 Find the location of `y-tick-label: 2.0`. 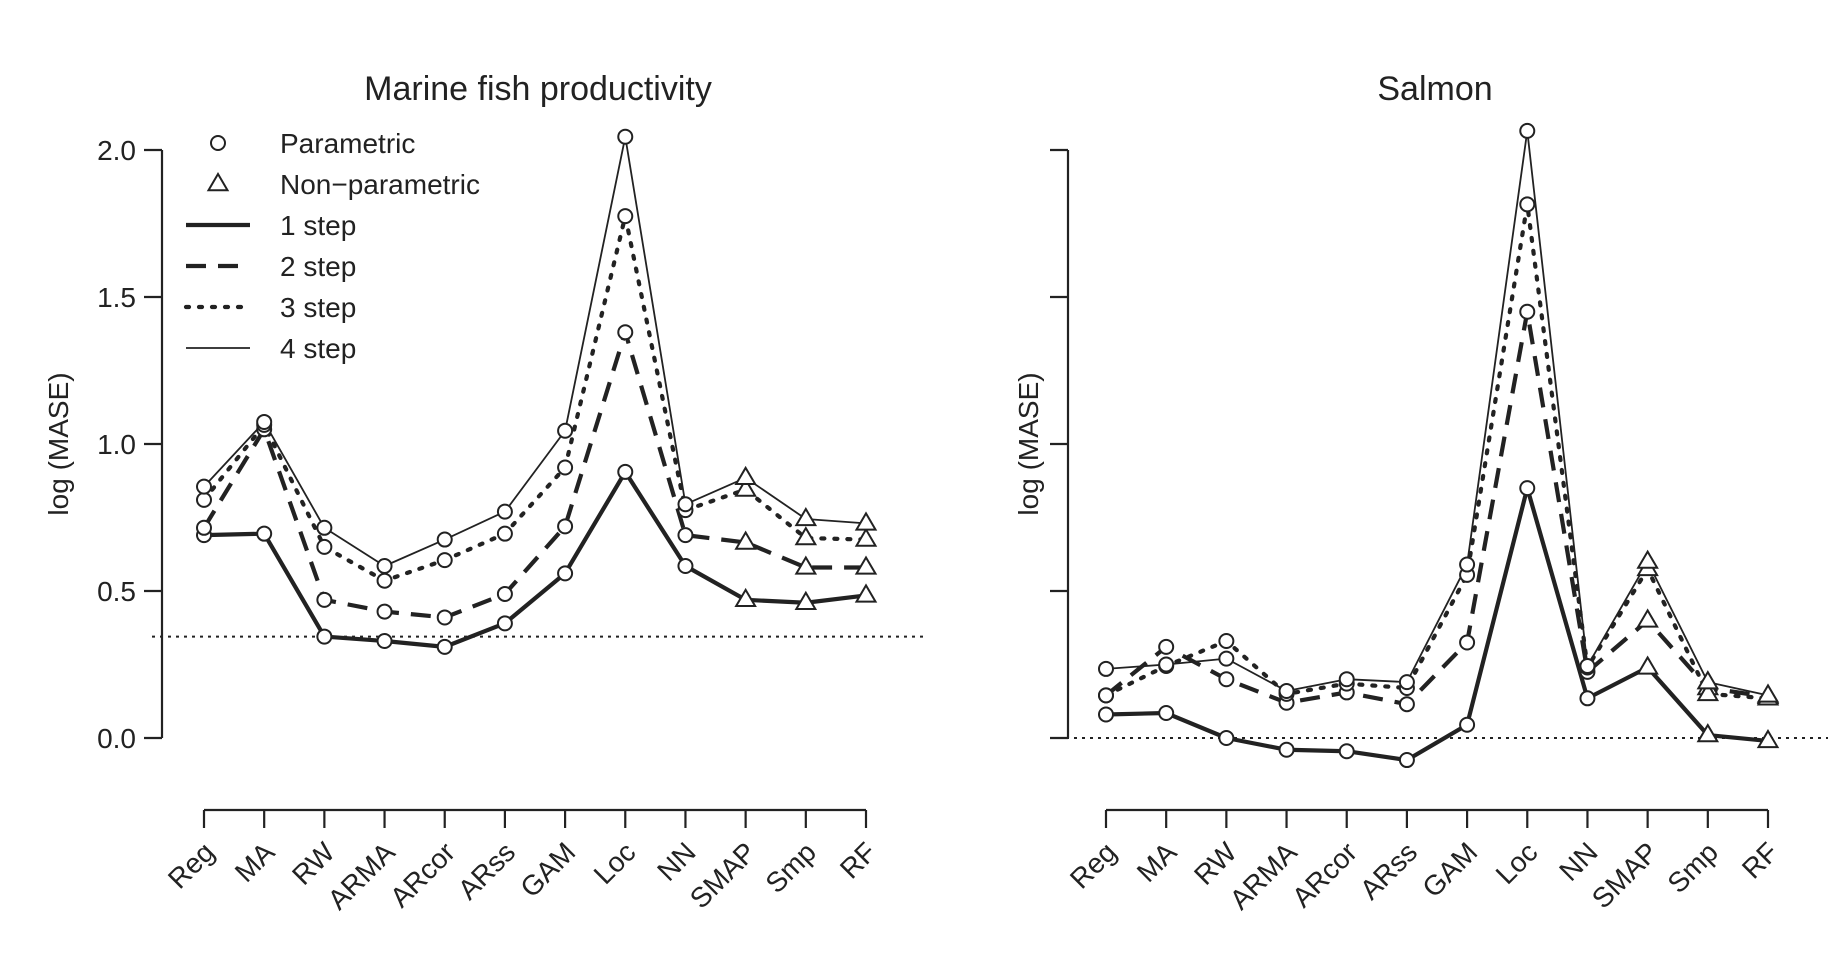

y-tick-label: 2.0 is located at coordinates (116, 150).